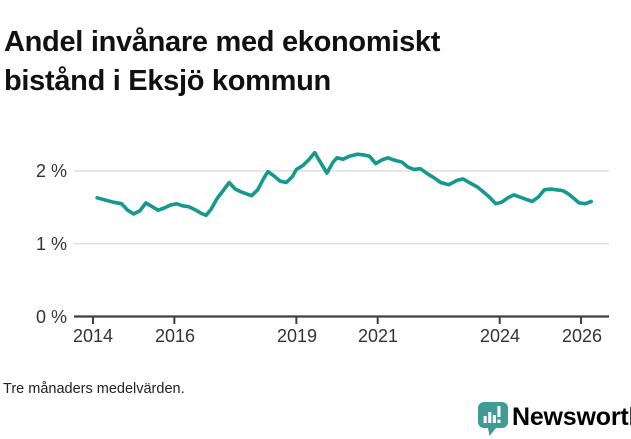 Image resolution: width=631 pixels, height=439 pixels. I want to click on page-title-line2: bistånd i Eksjö kommun, so click(167, 80).